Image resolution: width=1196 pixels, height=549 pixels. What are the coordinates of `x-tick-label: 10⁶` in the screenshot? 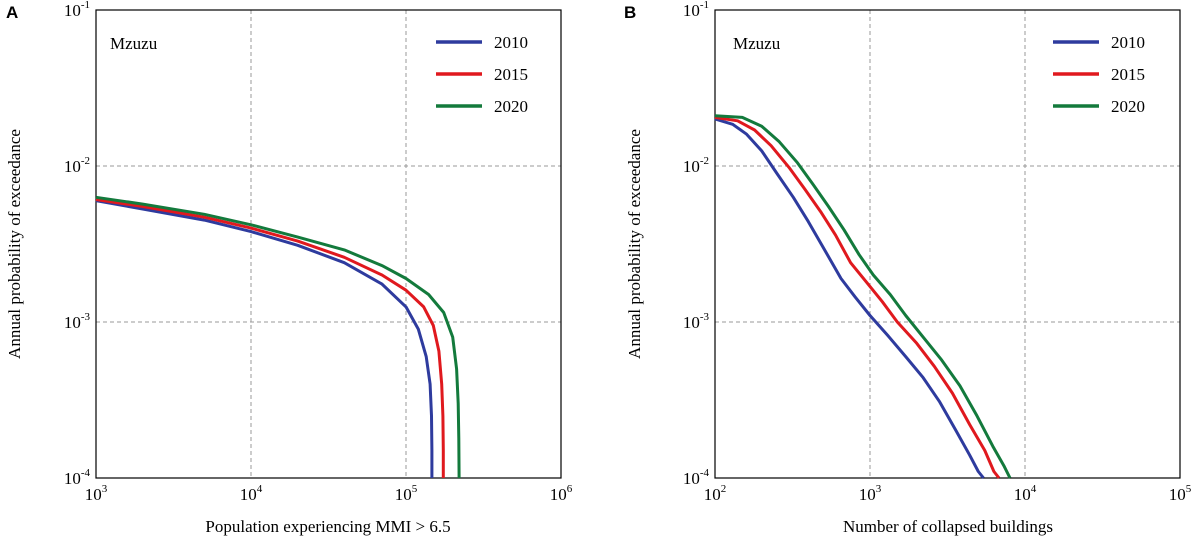 It's located at (561, 493).